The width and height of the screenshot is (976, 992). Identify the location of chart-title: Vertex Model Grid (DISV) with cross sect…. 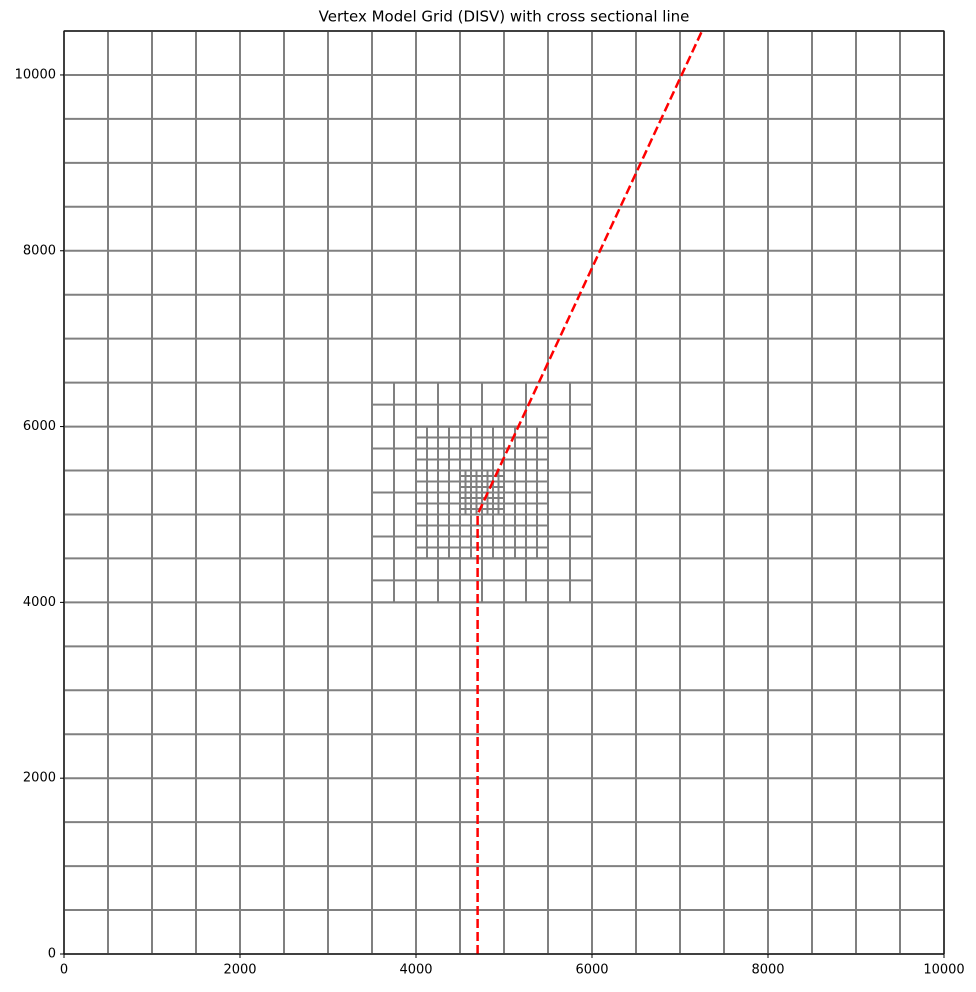
(504, 17).